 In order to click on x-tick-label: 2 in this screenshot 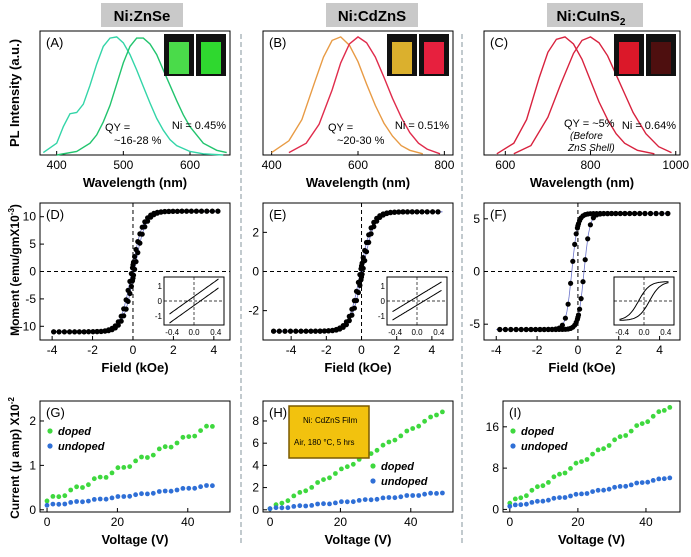, I will do `click(173, 350)`.